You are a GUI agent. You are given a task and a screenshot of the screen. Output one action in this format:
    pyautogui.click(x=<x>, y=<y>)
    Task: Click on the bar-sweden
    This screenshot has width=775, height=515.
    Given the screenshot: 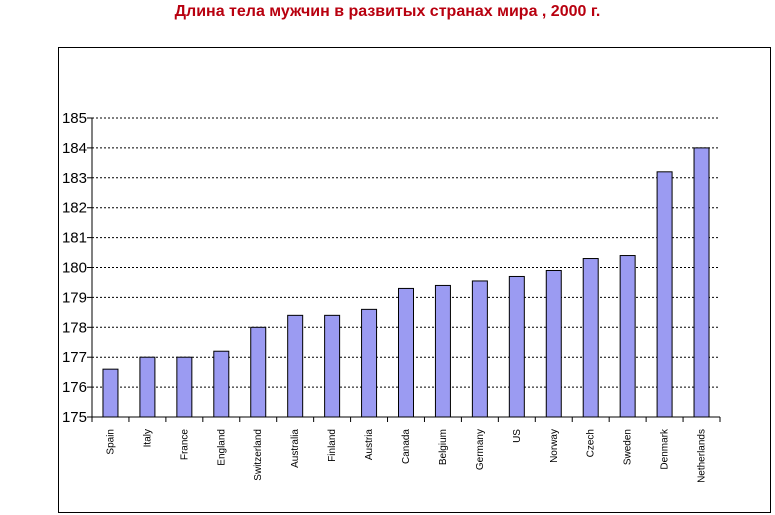 What is the action you would take?
    pyautogui.click(x=627, y=336)
    